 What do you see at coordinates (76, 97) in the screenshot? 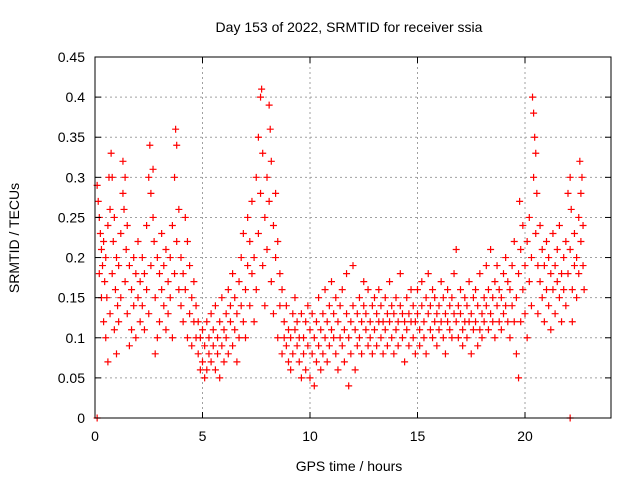
I see `y-tick-label: 0.4` at bounding box center [76, 97].